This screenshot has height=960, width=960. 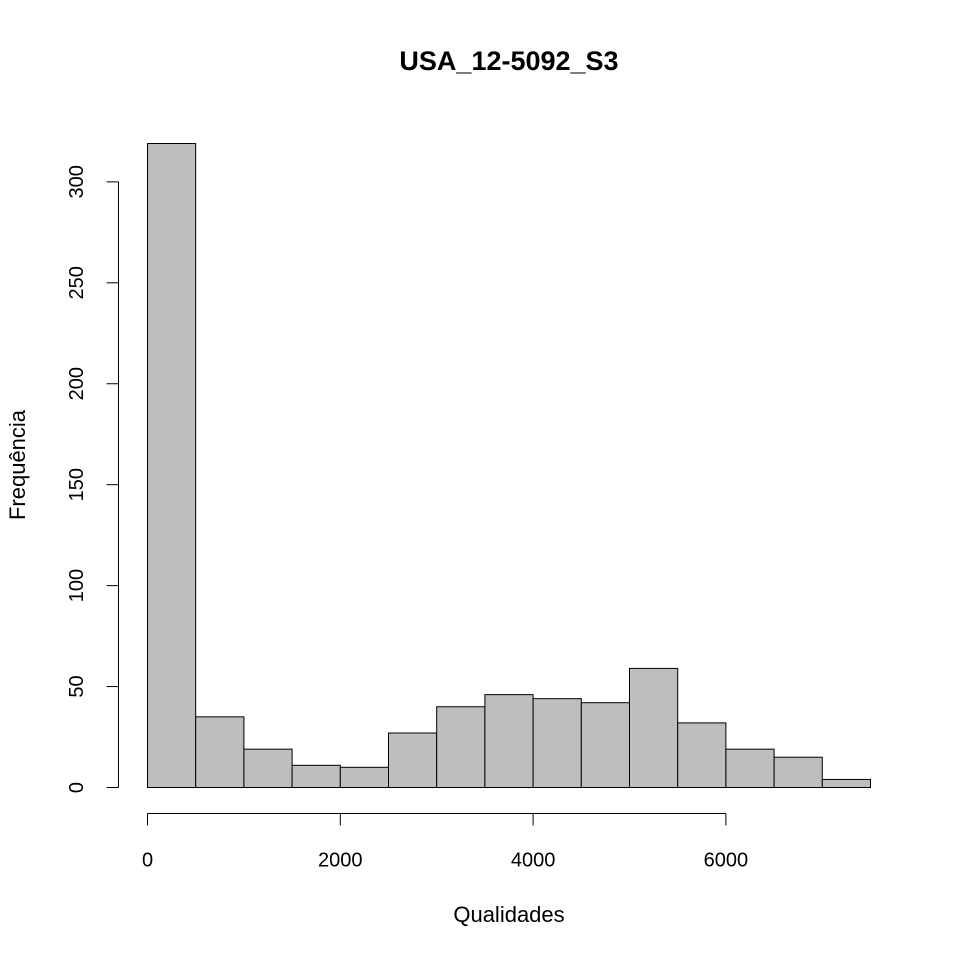 What do you see at coordinates (77, 181) in the screenshot?
I see `y-tick-label: 300` at bounding box center [77, 181].